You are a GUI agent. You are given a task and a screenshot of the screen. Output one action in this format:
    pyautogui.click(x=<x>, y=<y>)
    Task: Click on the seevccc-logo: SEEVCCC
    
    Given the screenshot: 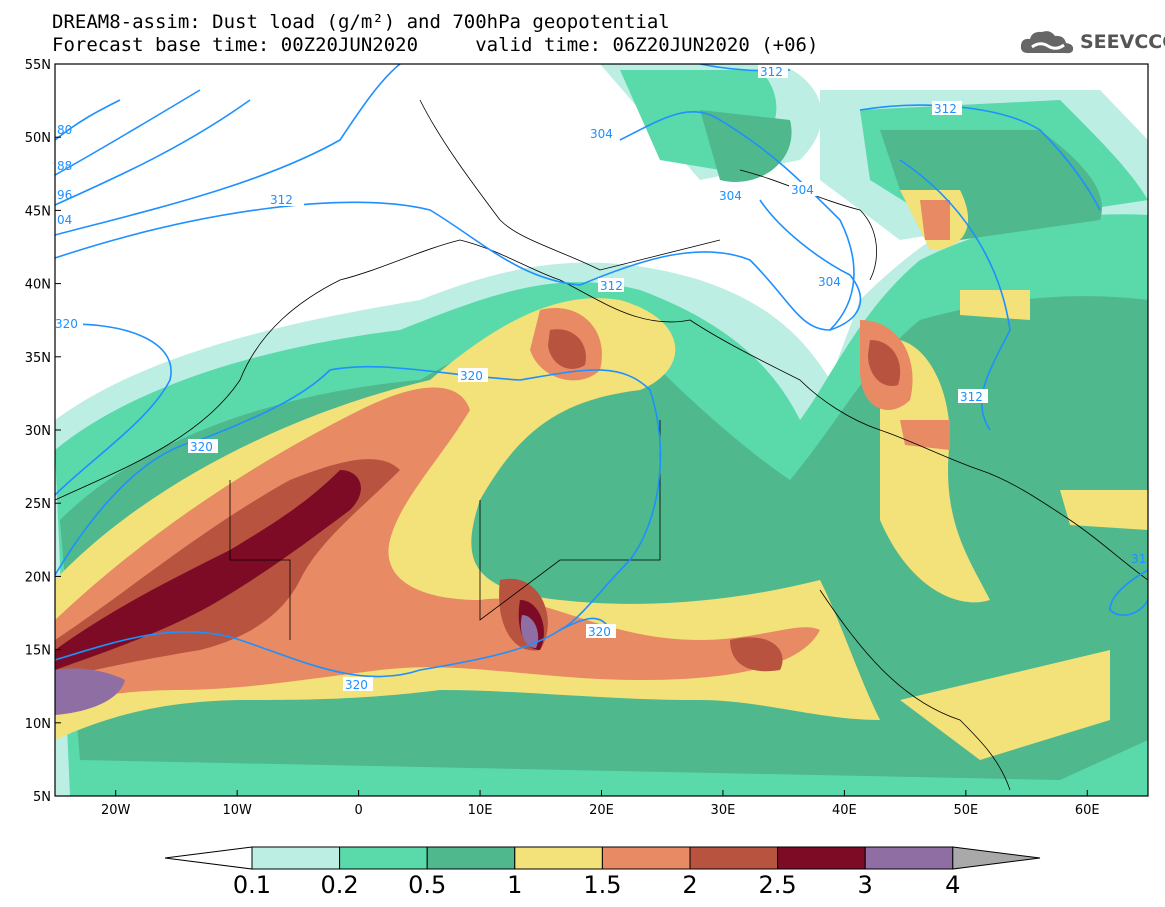 What is the action you would take?
    pyautogui.click(x=1091, y=42)
    